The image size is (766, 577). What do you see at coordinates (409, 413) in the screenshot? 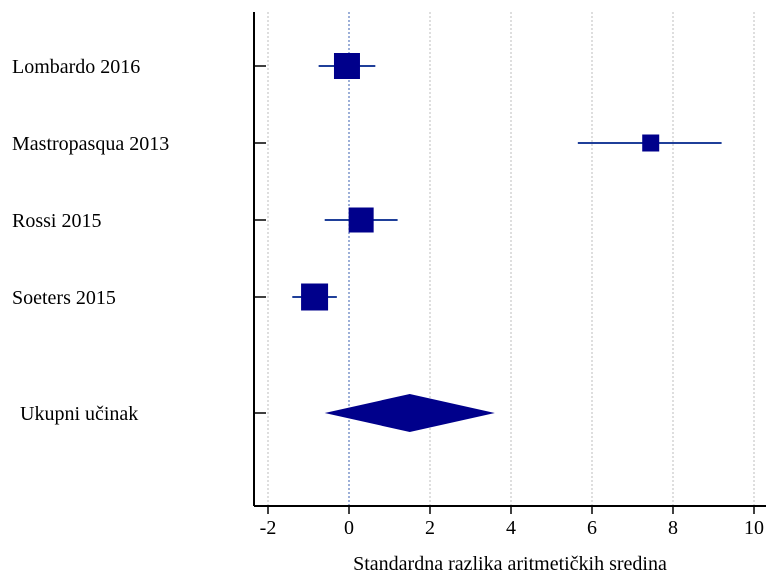
I see `overall-effect-diamond` at bounding box center [409, 413].